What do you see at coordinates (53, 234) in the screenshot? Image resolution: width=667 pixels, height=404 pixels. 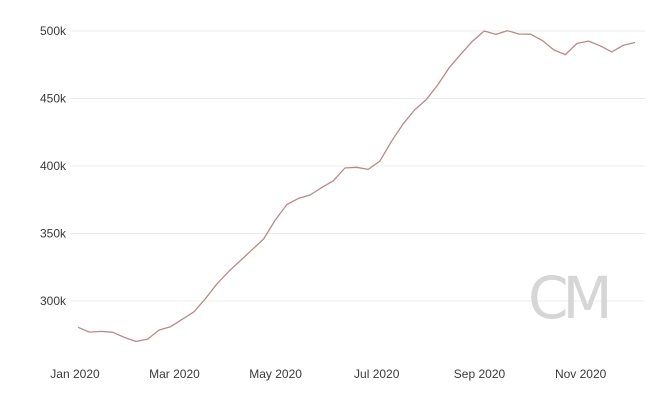 I see `y-tick-label: 350k` at bounding box center [53, 234].